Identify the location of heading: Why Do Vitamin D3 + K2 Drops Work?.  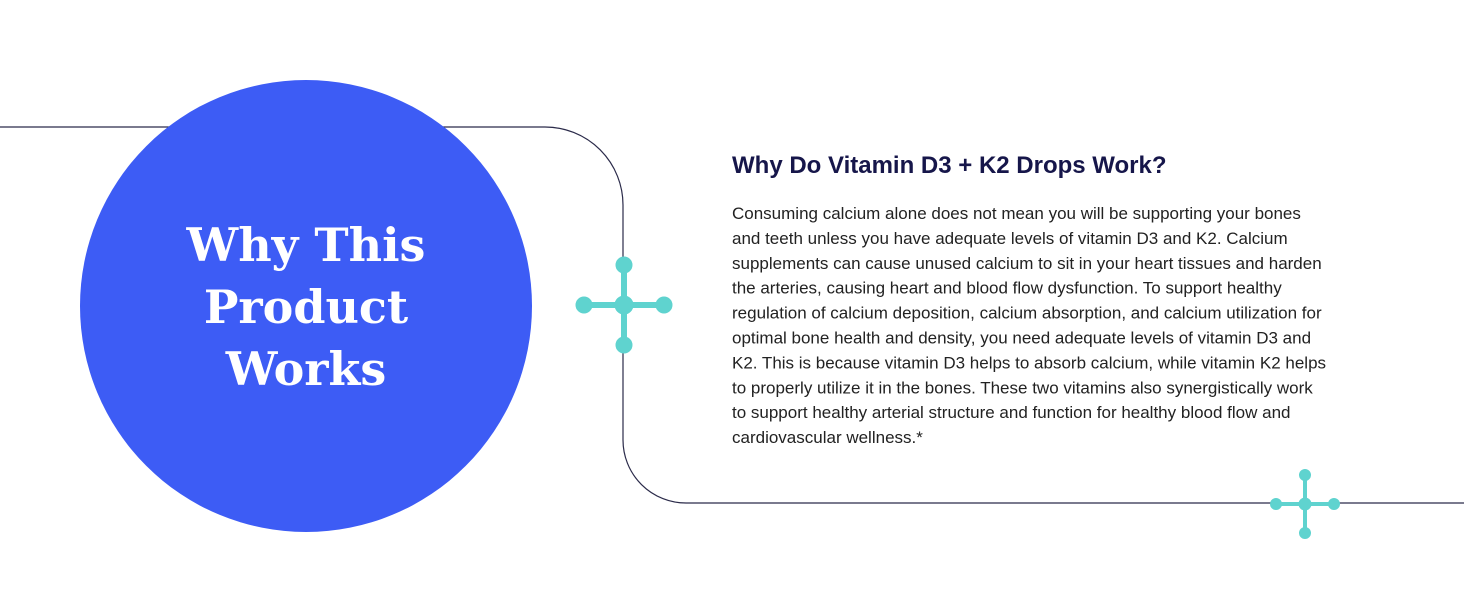
(949, 165).